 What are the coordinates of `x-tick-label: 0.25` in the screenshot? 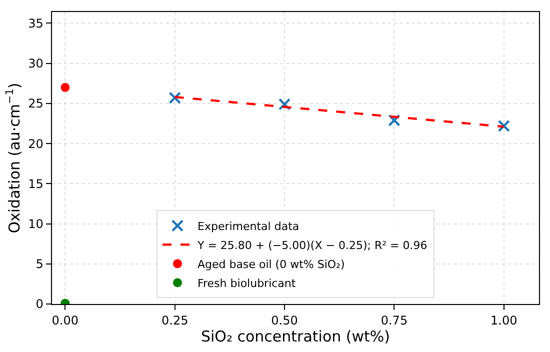 It's located at (174, 321).